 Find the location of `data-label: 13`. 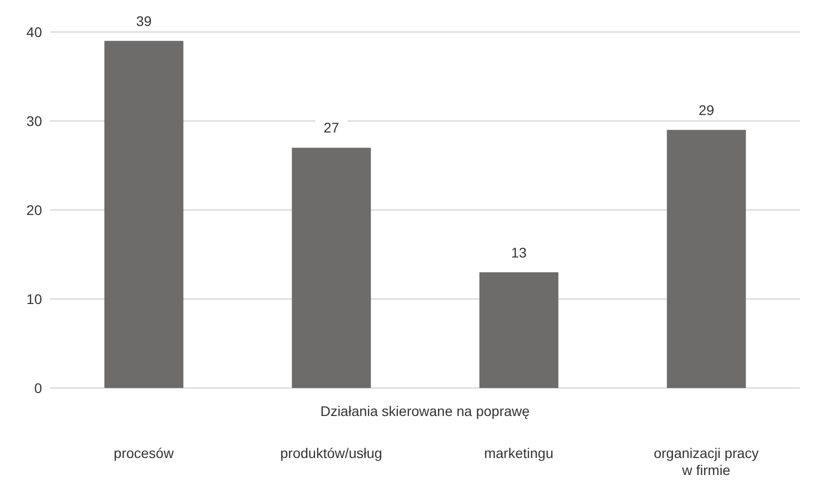

data-label: 13 is located at coordinates (519, 252).